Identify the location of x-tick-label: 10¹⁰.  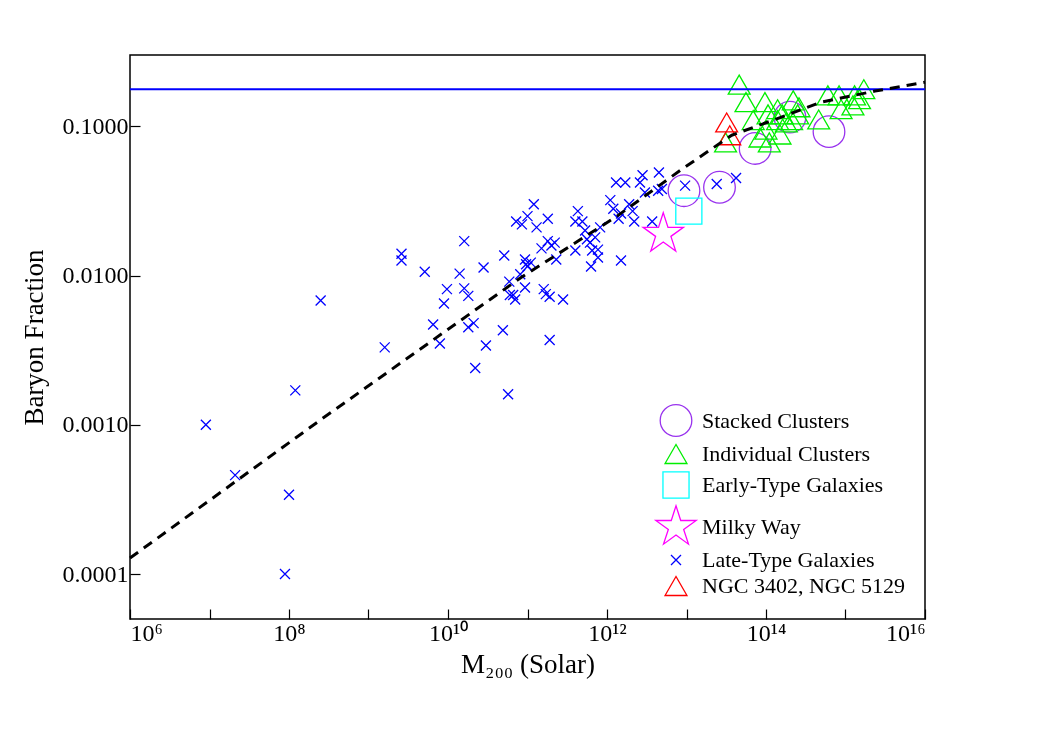
(448, 632).